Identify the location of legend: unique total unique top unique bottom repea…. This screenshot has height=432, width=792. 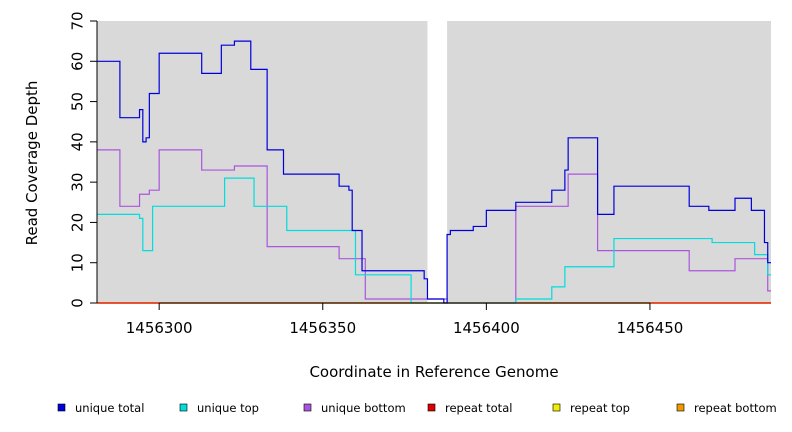
(417, 408).